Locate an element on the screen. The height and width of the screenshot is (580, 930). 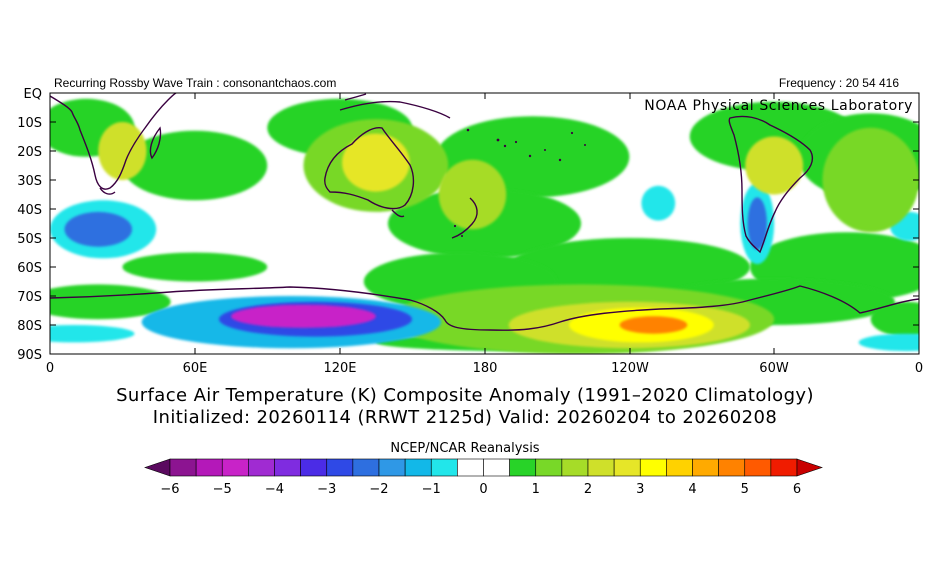
x-label-120e: 120E is located at coordinates (339, 368).